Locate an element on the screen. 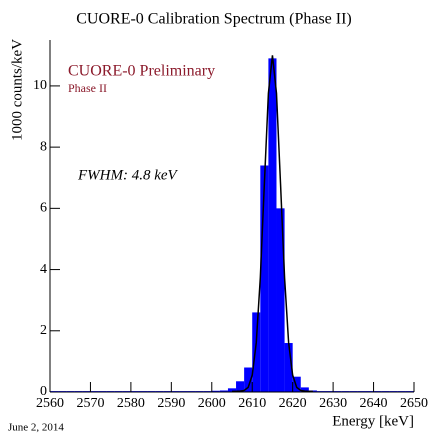 The image size is (429, 434). y-tick-label: 6 is located at coordinates (43, 208).